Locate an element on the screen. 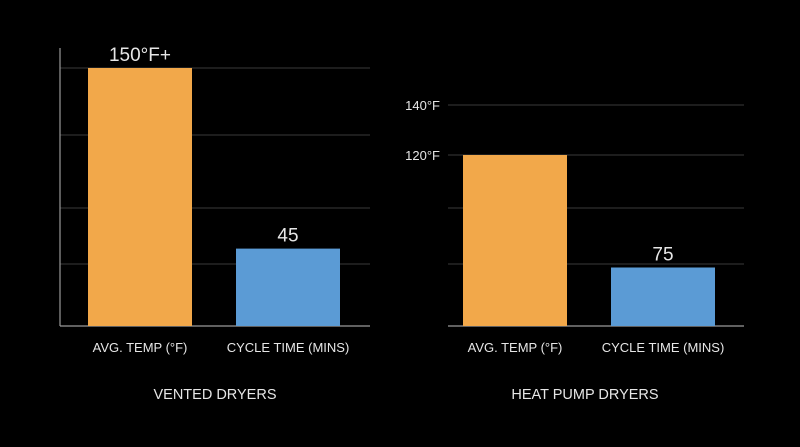  vented-dryers-title: VENTED DRYERS is located at coordinates (214, 395).